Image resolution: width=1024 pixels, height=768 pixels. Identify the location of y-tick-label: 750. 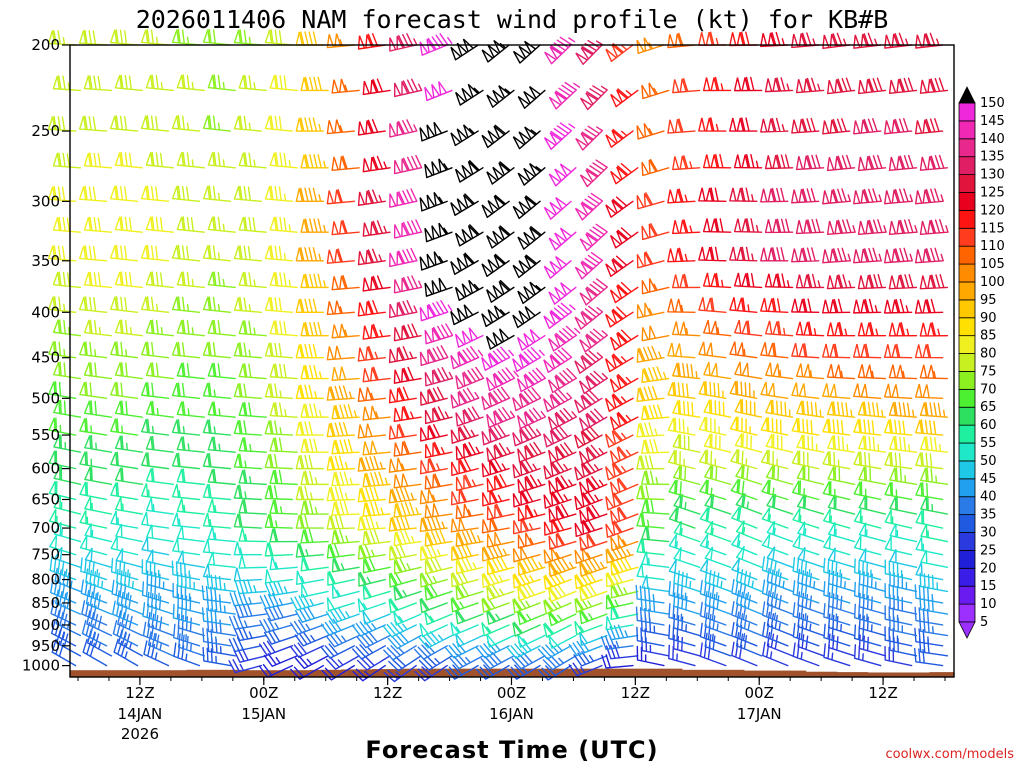
(45, 555).